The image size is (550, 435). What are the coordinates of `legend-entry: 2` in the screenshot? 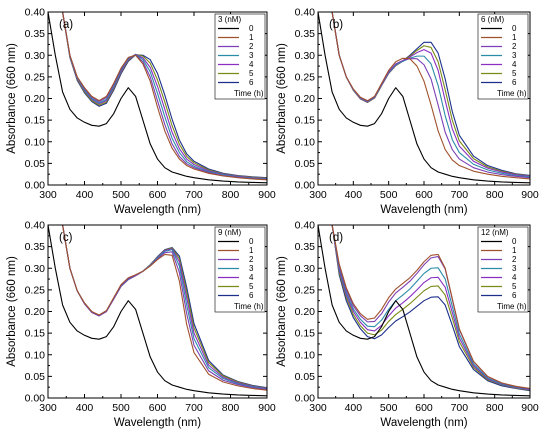 It's located at (514, 259).